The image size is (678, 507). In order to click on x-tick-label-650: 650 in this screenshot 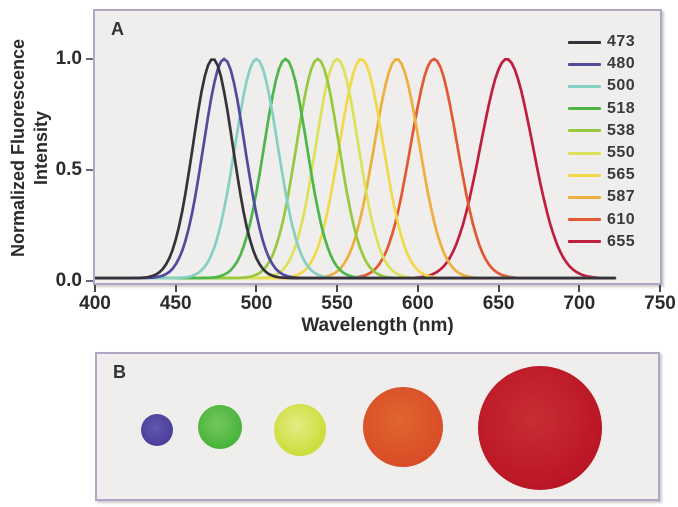, I will do `click(498, 303)`.